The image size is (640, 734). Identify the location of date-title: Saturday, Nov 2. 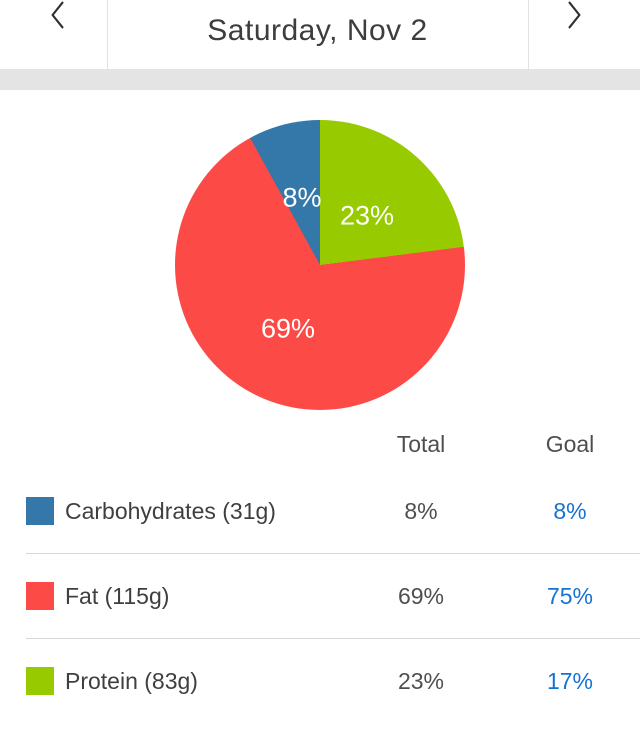
(317, 30).